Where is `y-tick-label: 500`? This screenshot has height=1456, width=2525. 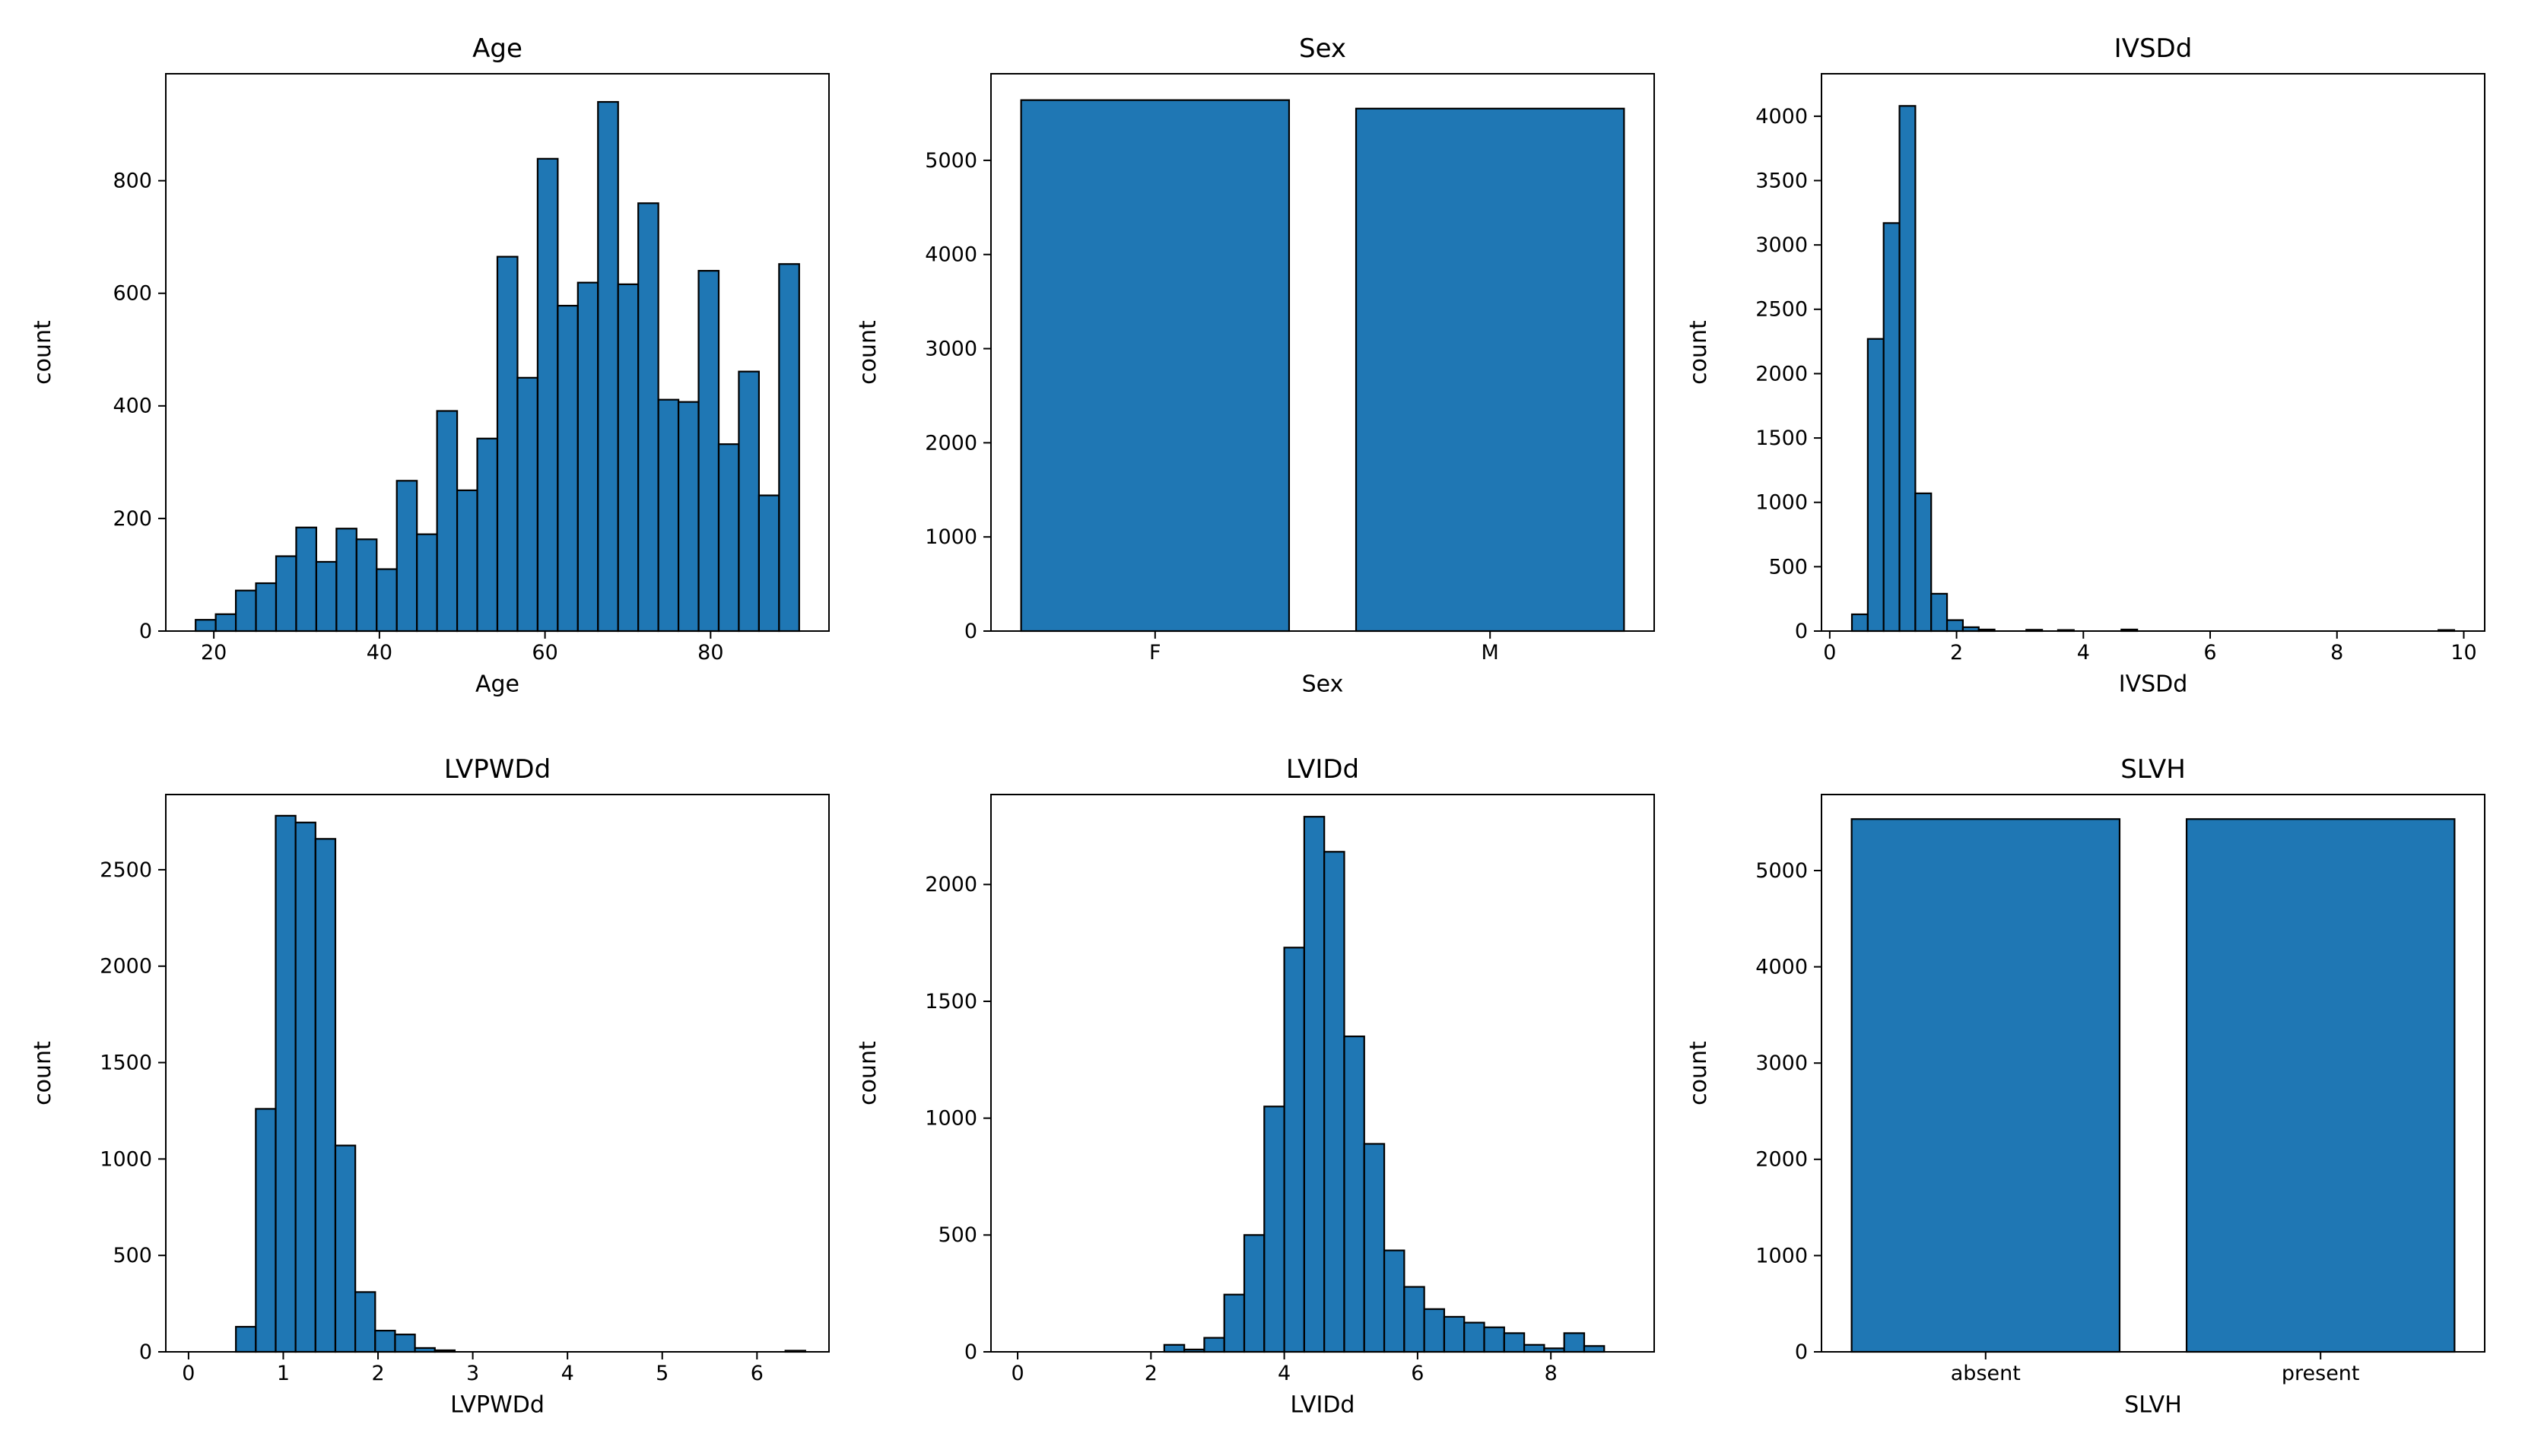 y-tick-label: 500 is located at coordinates (132, 1256).